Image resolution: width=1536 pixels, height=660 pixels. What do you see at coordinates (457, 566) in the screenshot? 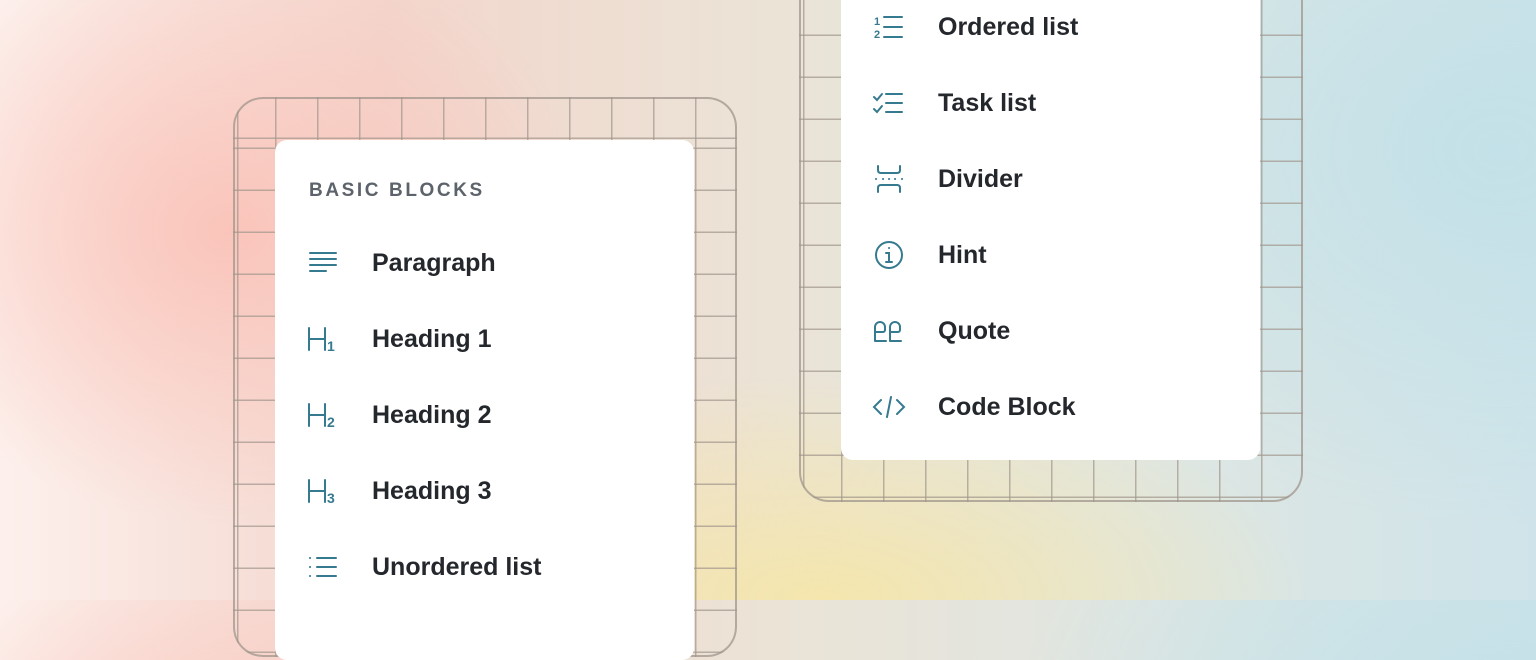
I see `menu-item-label: Unordered list` at bounding box center [457, 566].